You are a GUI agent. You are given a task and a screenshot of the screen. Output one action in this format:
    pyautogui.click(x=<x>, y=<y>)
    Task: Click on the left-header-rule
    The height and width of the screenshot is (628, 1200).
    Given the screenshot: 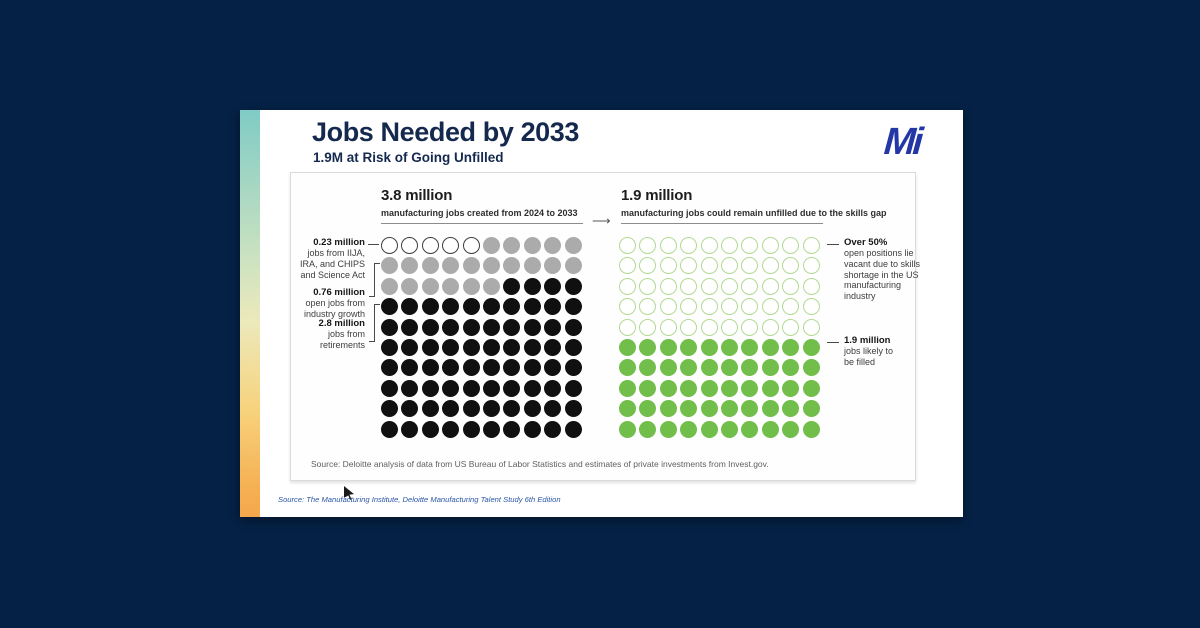 What is the action you would take?
    pyautogui.click(x=482, y=223)
    